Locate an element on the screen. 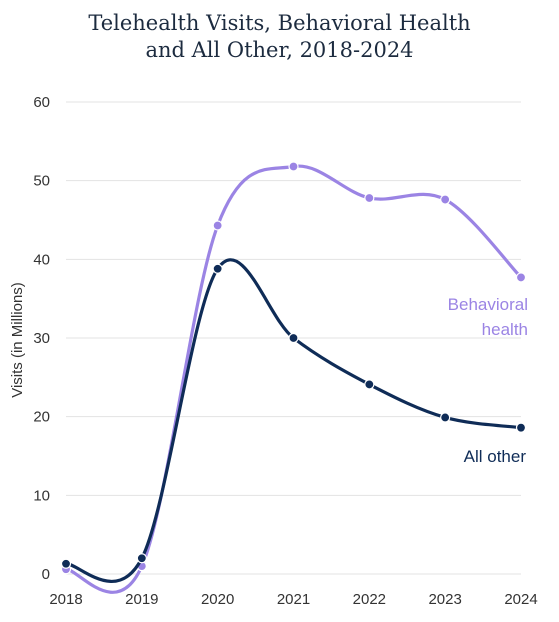 This screenshot has height=622, width=559. data-point-behavioral-health-2024 is located at coordinates (521, 277).